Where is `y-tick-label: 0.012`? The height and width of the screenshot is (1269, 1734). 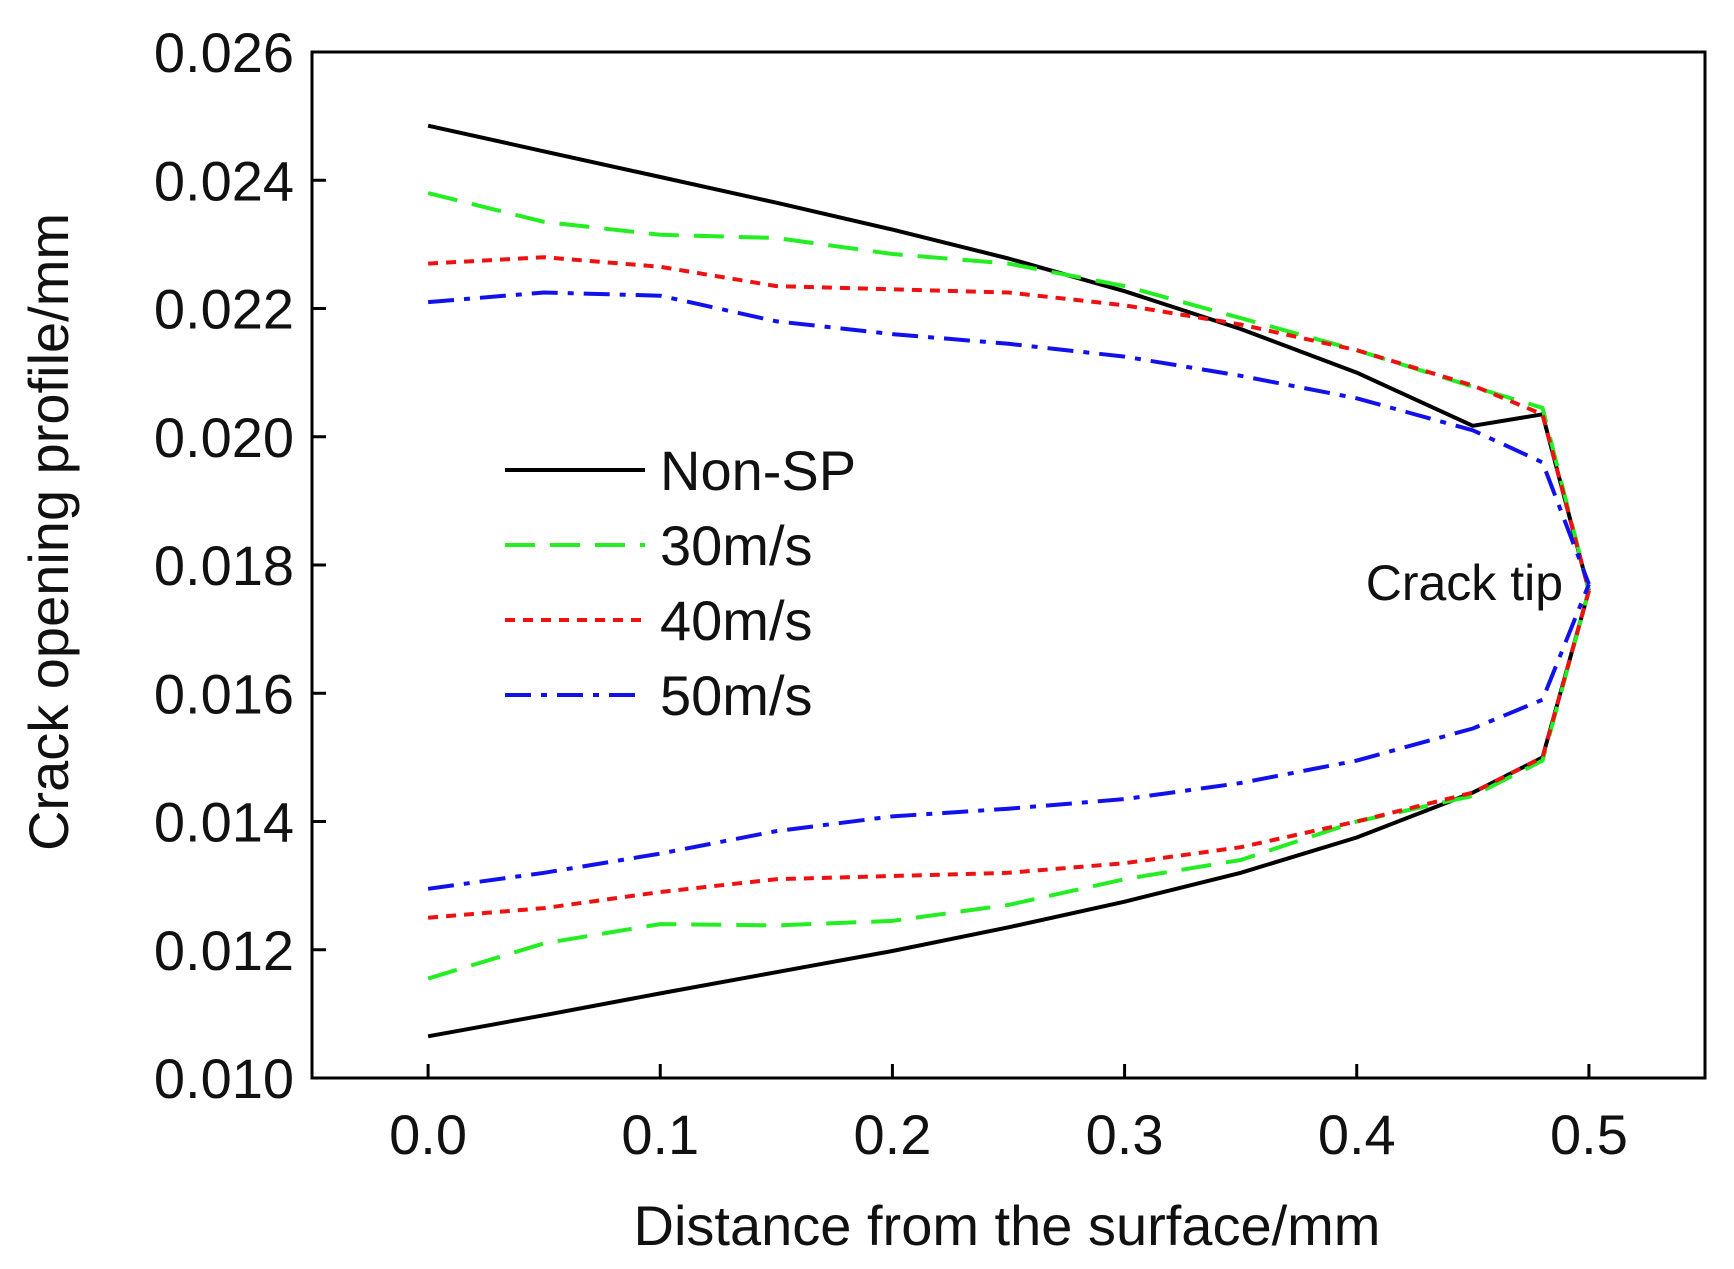 y-tick-label: 0.012 is located at coordinates (224, 950).